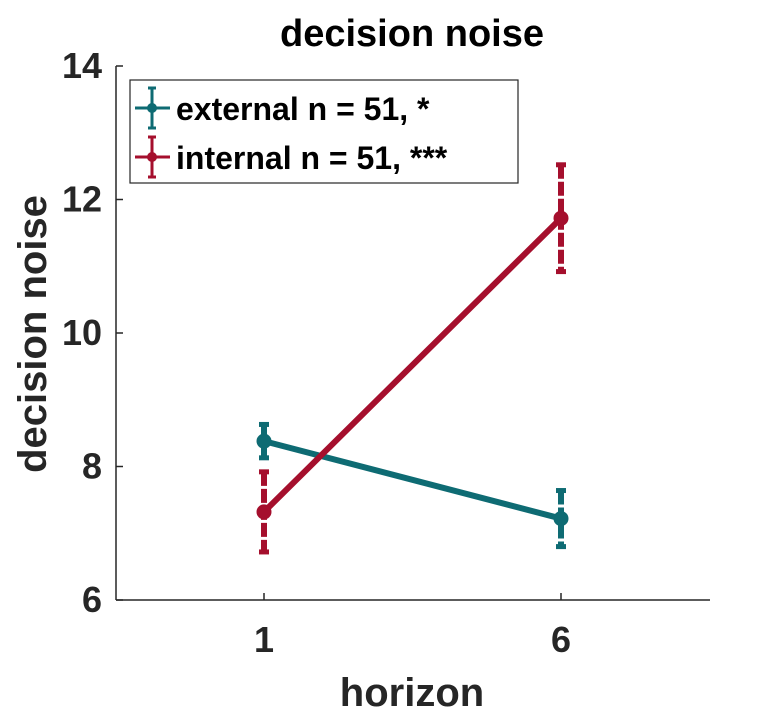  Describe the element at coordinates (92, 599) in the screenshot. I see `y-tick-label: 6` at that location.